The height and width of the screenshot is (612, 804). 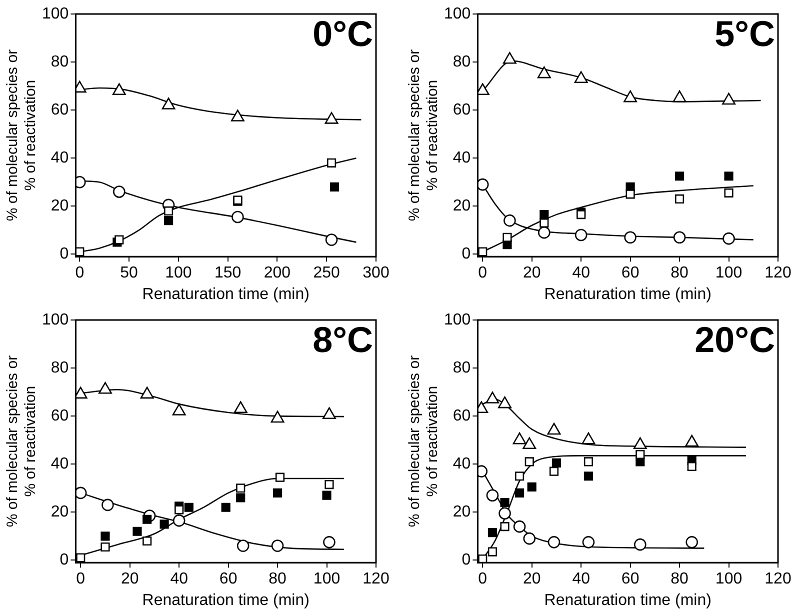 I want to click on x-tick-label: 50, so click(x=129, y=273).